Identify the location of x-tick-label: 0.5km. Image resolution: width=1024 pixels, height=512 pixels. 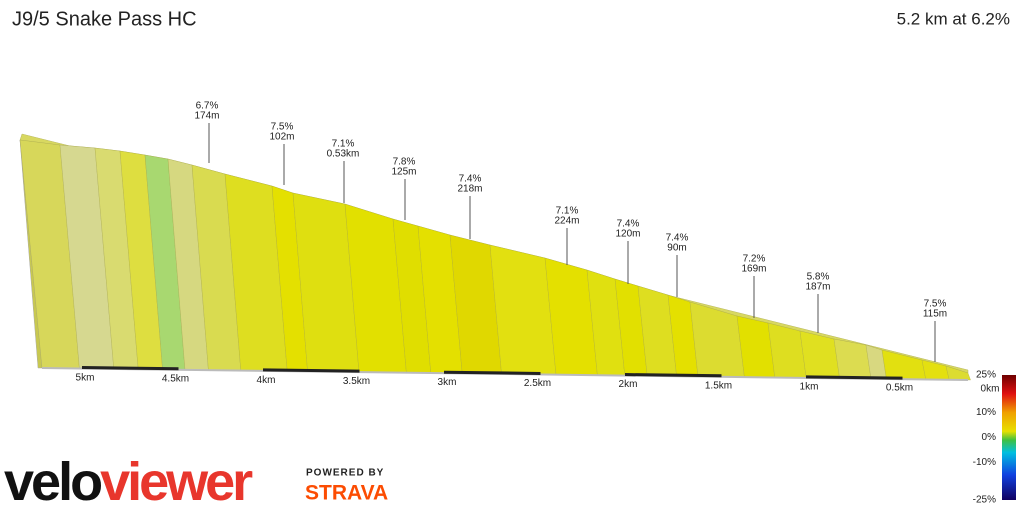
(899, 388).